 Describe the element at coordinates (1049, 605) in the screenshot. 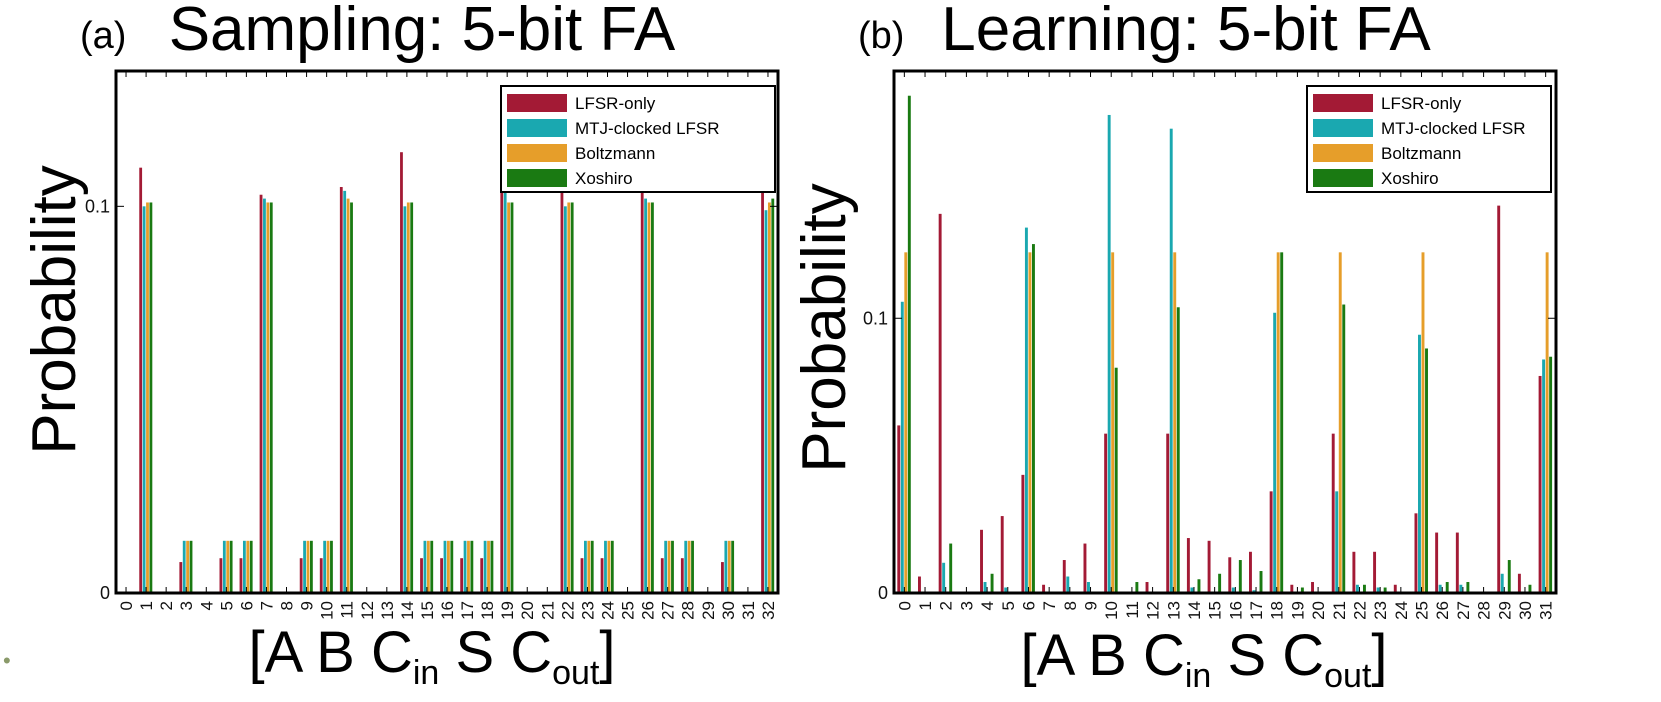

I see `x-tick-label: 7` at that location.